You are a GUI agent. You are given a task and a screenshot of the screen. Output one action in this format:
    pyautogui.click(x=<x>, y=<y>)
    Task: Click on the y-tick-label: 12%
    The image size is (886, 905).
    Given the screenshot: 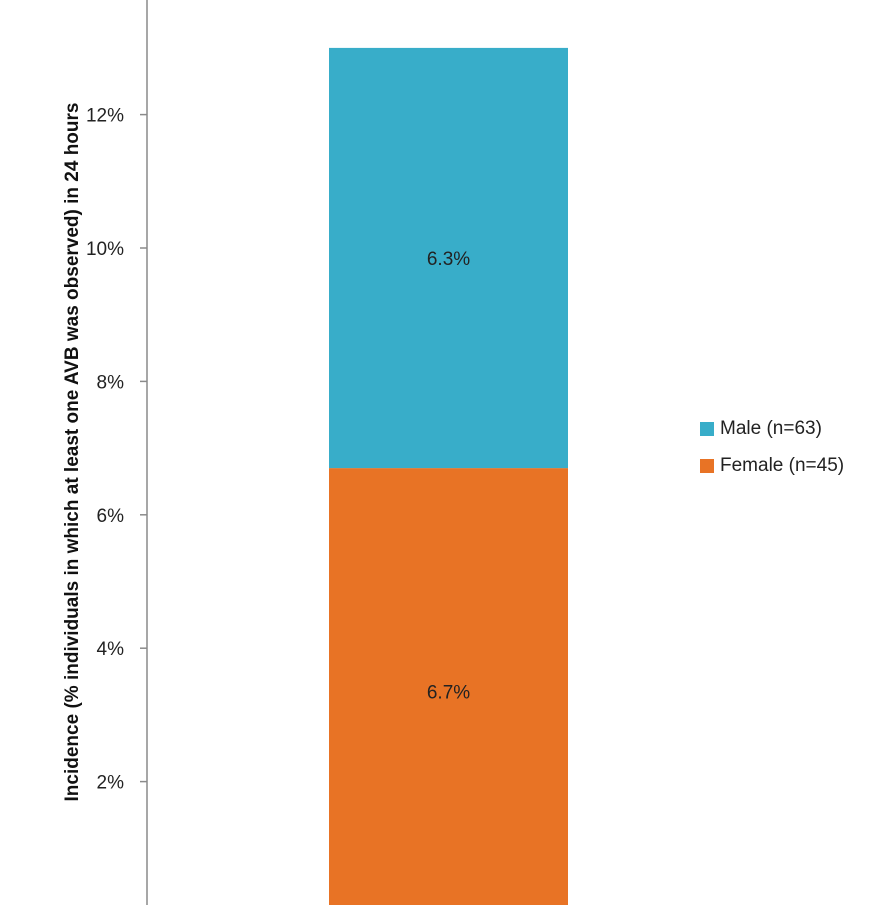 What is the action you would take?
    pyautogui.click(x=105, y=116)
    